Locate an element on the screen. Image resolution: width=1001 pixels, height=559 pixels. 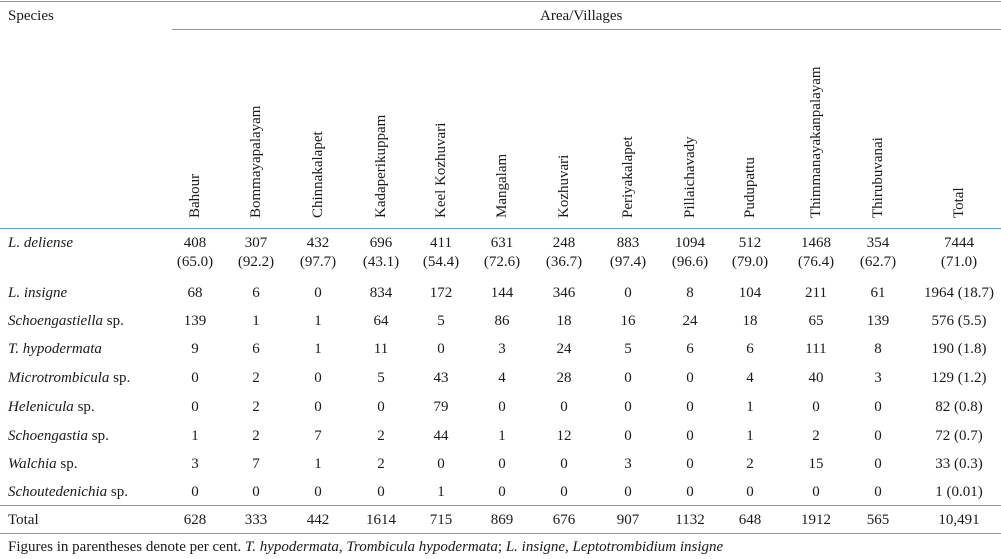
species-name: Schoutedenichia sp. is located at coordinates (68, 492).